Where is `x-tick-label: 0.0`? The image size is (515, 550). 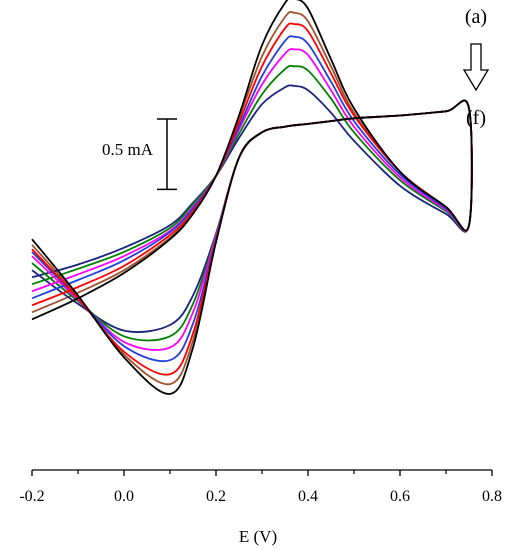 x-tick-label: 0.0 is located at coordinates (124, 496).